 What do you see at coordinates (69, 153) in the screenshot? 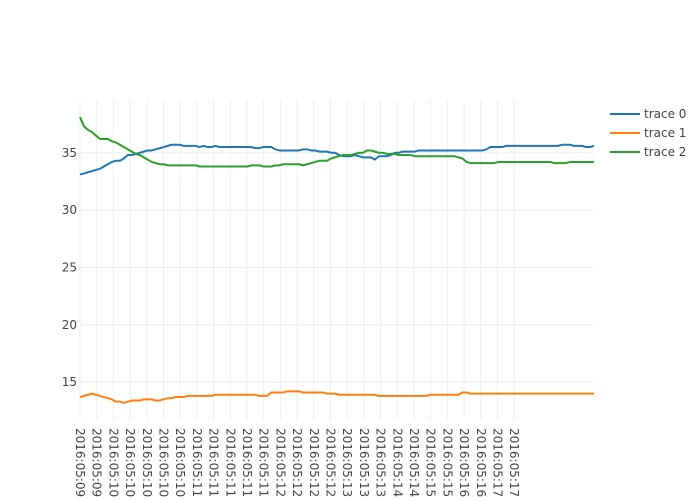
I see `y-tick-label: 35` at bounding box center [69, 153].